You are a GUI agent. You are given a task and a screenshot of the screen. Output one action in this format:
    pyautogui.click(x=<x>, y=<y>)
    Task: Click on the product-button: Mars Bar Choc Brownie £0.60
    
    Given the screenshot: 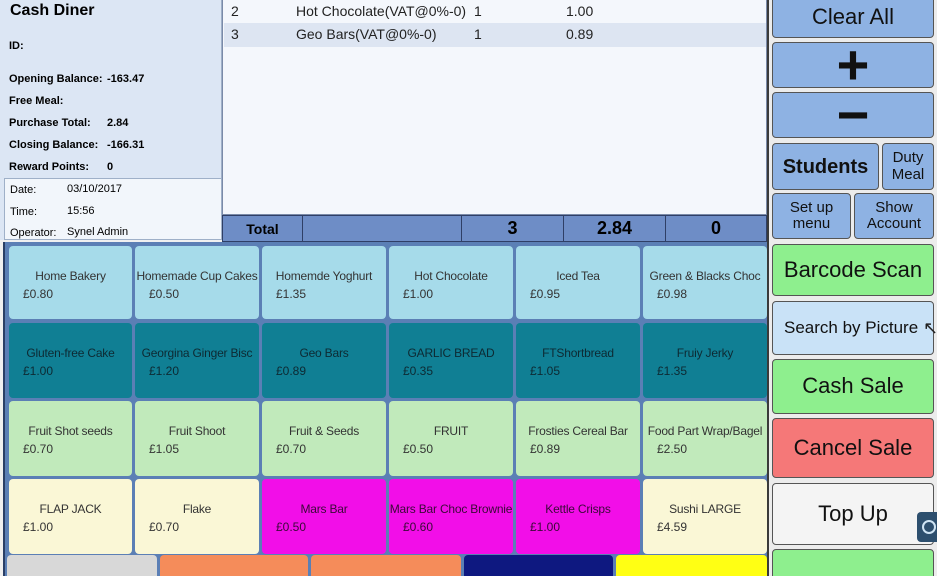 What is the action you would take?
    pyautogui.click(x=451, y=516)
    